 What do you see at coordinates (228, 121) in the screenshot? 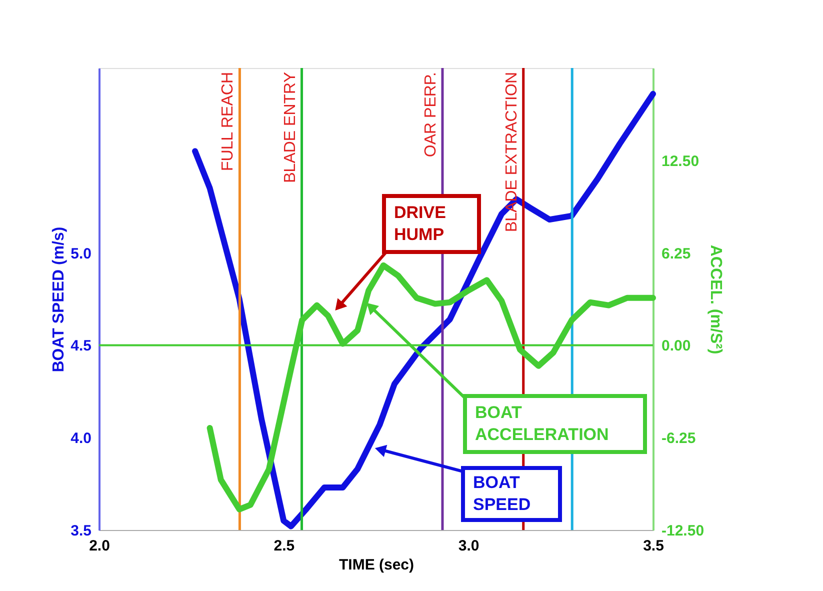
I see `ref-line-label: FULL REACH` at bounding box center [228, 121].